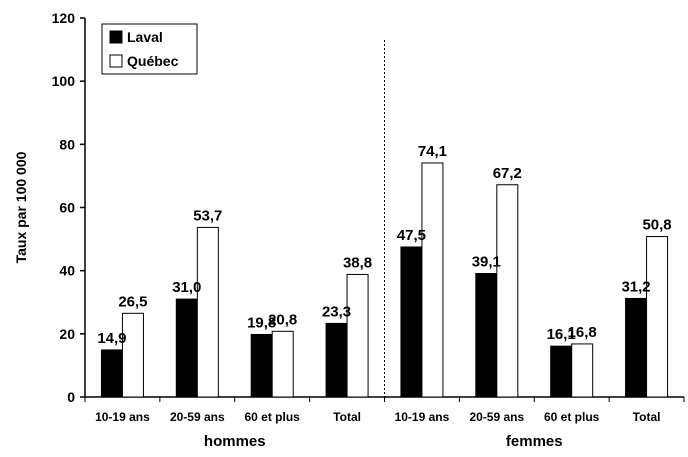 This screenshot has width=688, height=457. Describe the element at coordinates (207, 215) in the screenshot. I see `data-label: 53,7` at that location.